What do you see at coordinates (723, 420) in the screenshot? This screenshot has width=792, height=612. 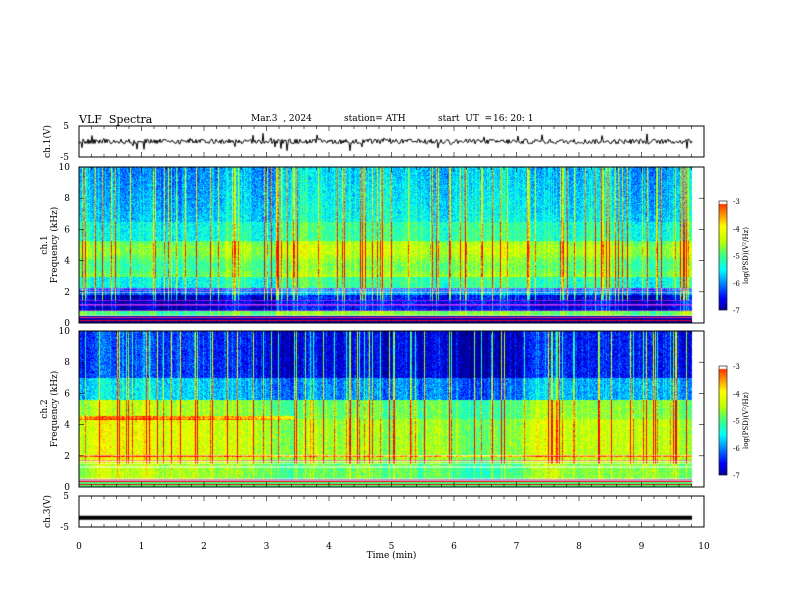 I see `cb2-frame` at bounding box center [723, 420].